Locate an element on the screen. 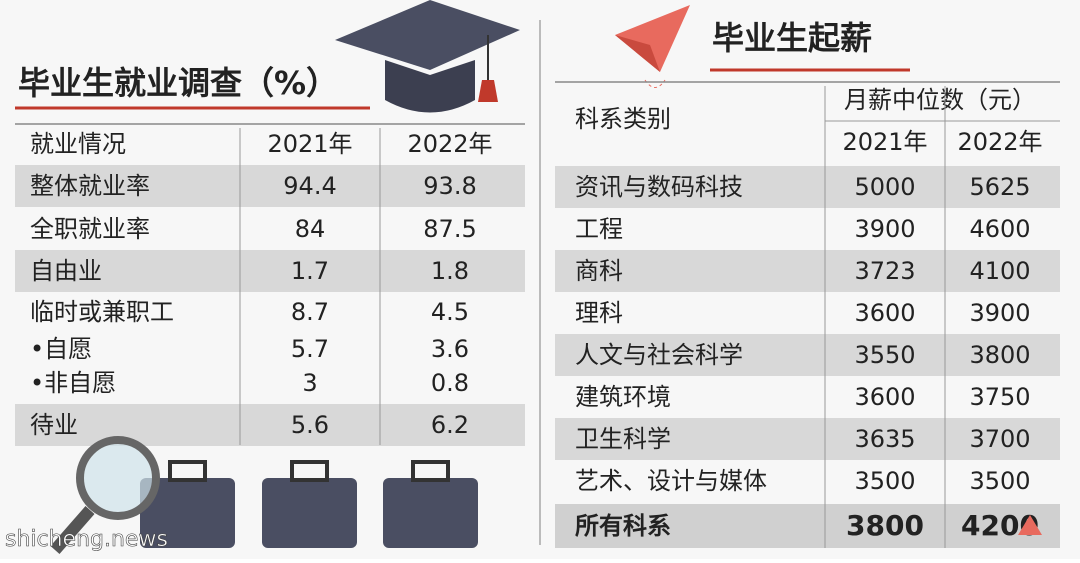 The image size is (1080, 563). header-cell: 月薪中位数（元） is located at coordinates (940, 100).